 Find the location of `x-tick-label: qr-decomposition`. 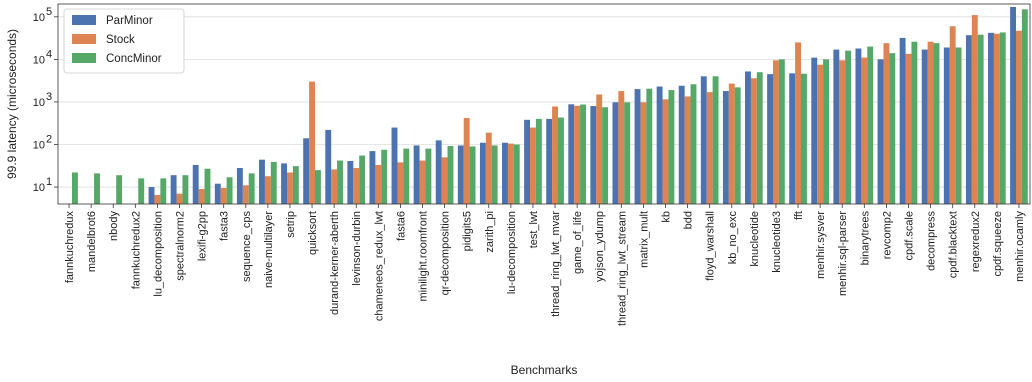

x-tick-label: qr-decomposition is located at coordinates (446, 253).